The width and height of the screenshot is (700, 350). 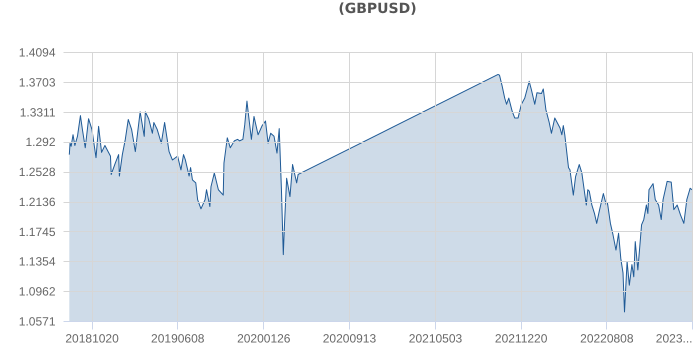 What do you see at coordinates (178, 339) in the screenshot?
I see `x-tick-label: 20190608` at bounding box center [178, 339].